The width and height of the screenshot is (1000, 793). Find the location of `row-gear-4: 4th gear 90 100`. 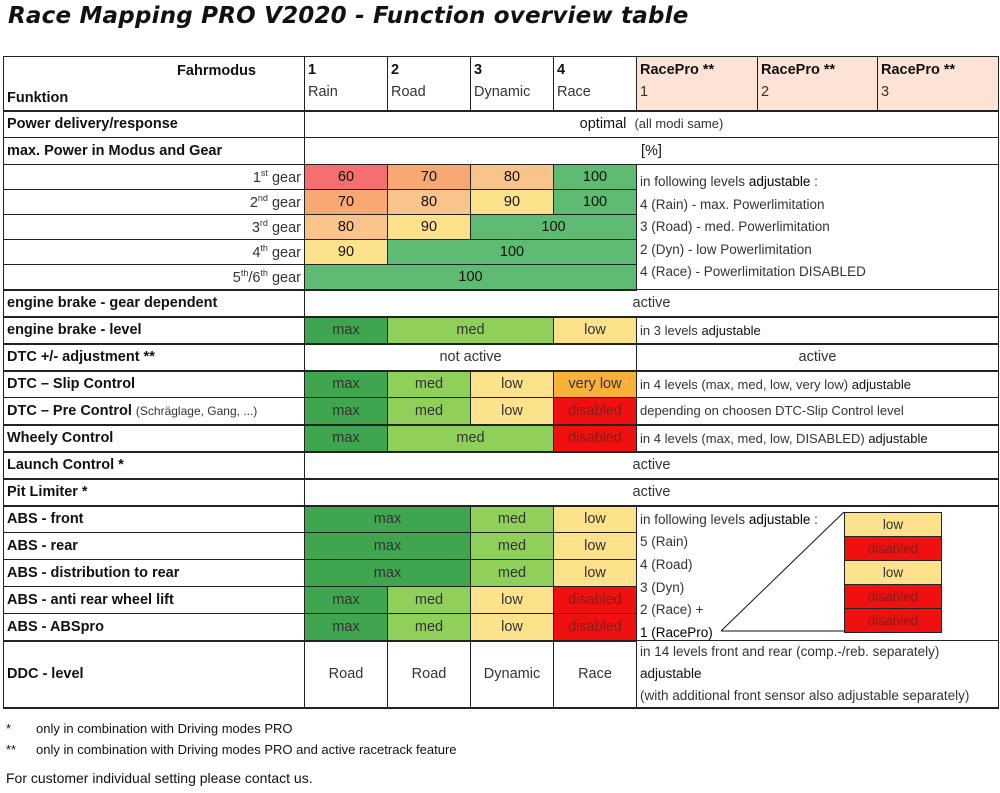

row-gear-4: 4th gear 90 100 is located at coordinates (501, 252).